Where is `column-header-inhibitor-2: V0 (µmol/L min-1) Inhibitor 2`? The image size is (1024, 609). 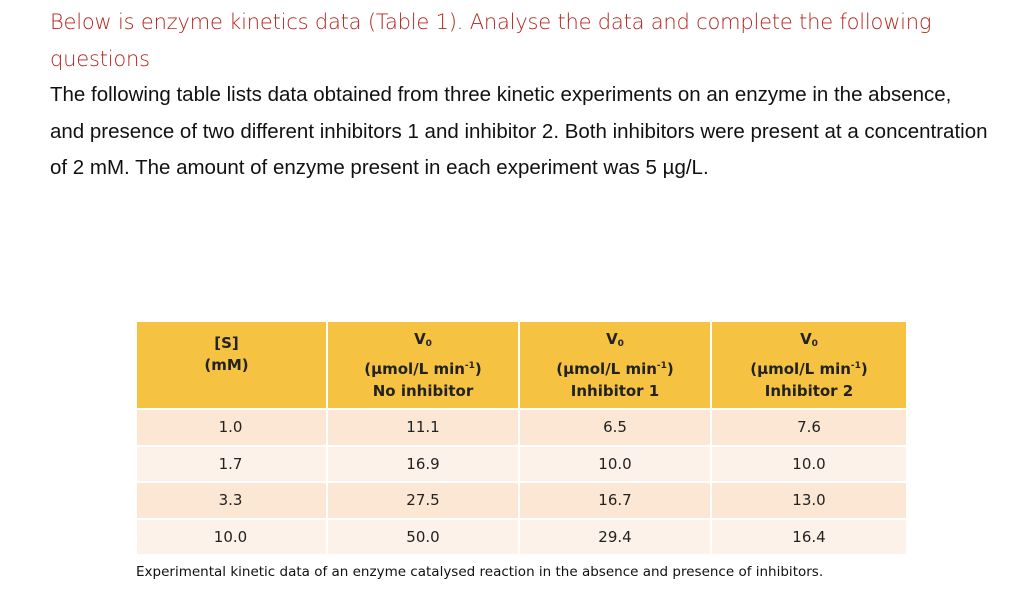
column-header-inhibitor-2: V0 (µmol/L min-1) Inhibitor 2 is located at coordinates (808, 365).